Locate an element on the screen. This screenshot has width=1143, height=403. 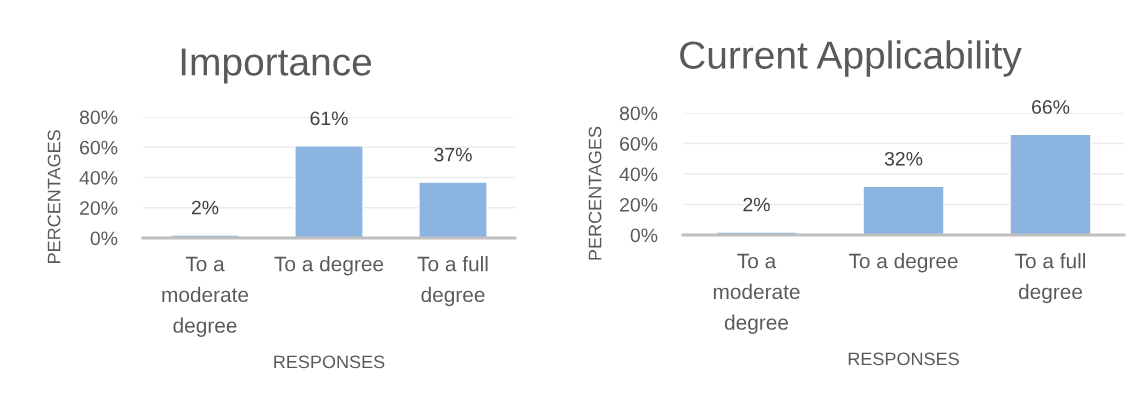
data-label: 66% is located at coordinates (1051, 107).